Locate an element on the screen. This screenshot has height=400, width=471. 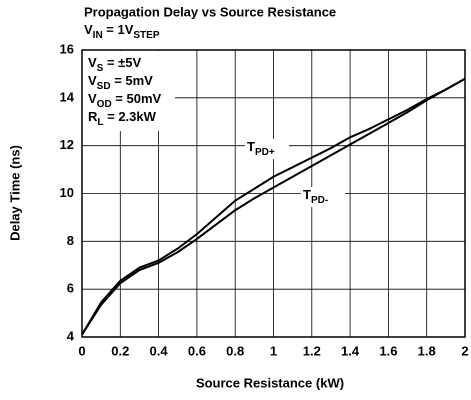
chart-title: Propagation Delay vs Source Resistance is located at coordinates (210, 11).